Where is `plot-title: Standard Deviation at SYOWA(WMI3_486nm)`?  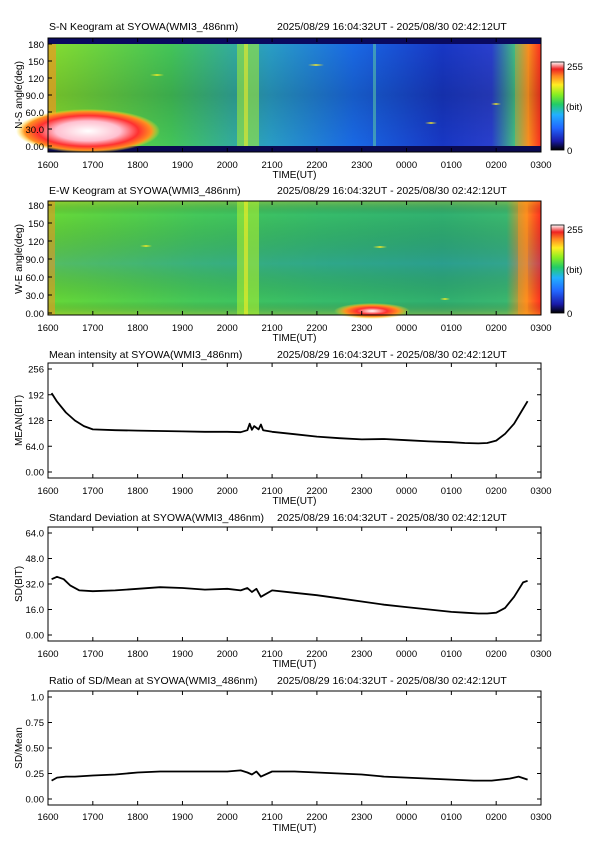 plot-title: Standard Deviation at SYOWA(WMI3_486nm) is located at coordinates (156, 518).